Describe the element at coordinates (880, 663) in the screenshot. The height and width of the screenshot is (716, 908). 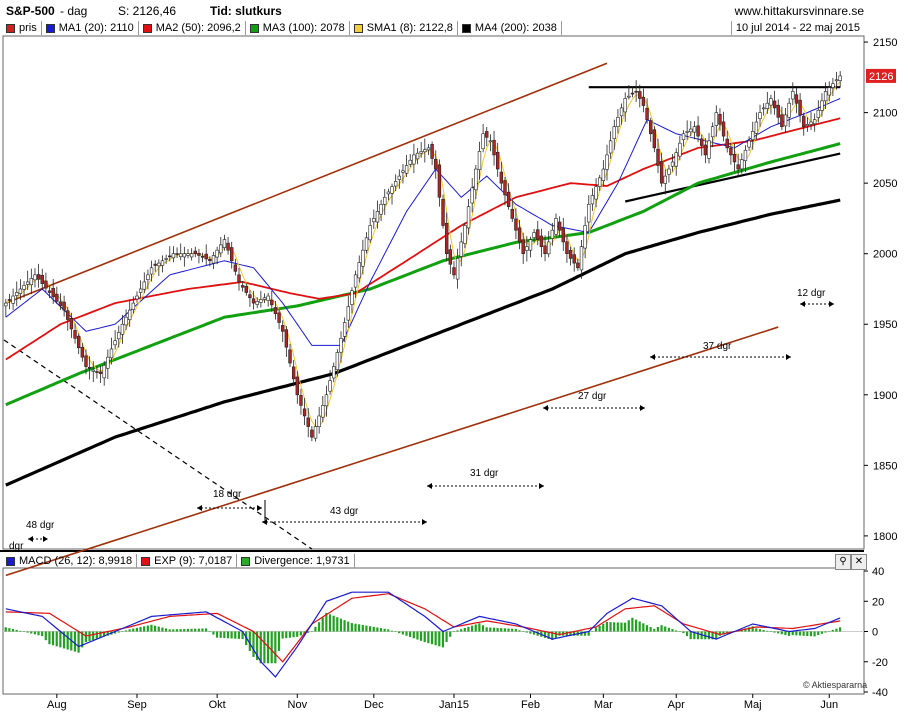
I see `macd-axis-label: -20` at that location.